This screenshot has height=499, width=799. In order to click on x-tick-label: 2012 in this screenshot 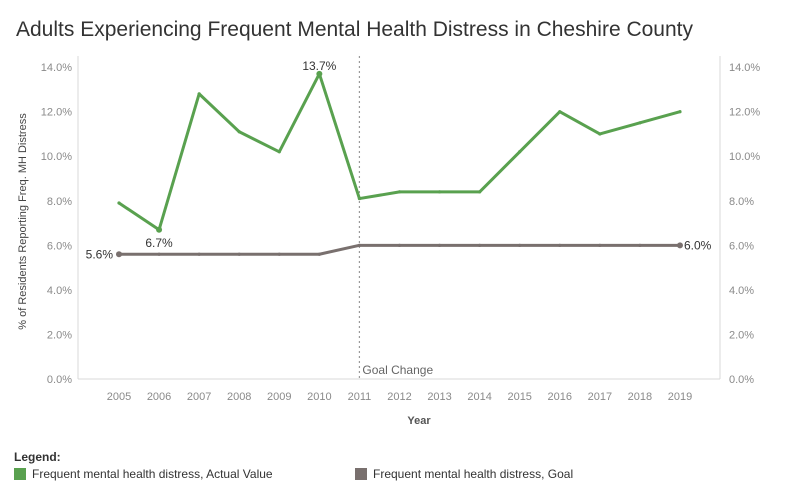, I will do `click(399, 397)`.